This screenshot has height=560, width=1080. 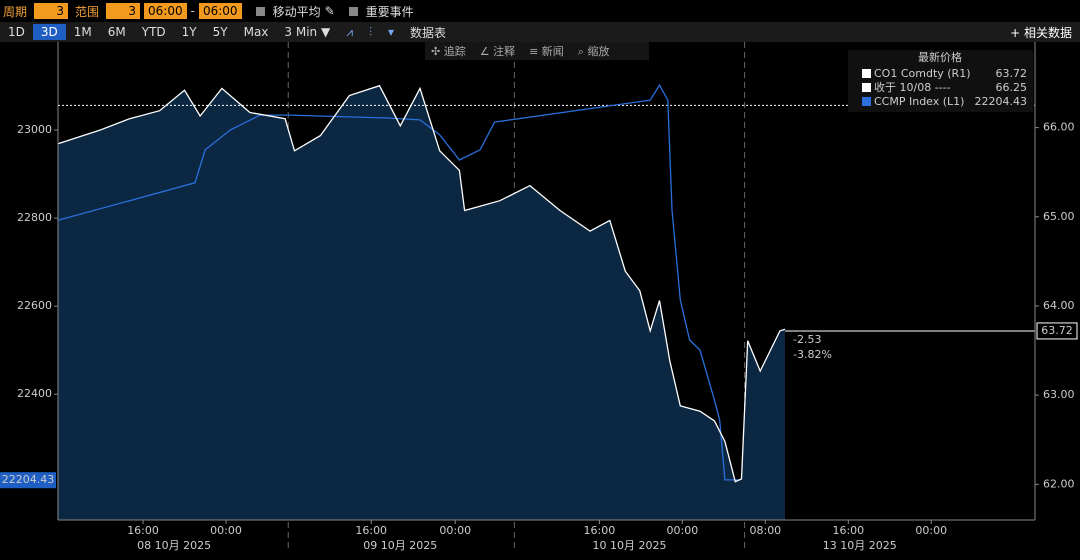 What do you see at coordinates (428, 32) in the screenshot?
I see `table-button: 数据表` at bounding box center [428, 32].